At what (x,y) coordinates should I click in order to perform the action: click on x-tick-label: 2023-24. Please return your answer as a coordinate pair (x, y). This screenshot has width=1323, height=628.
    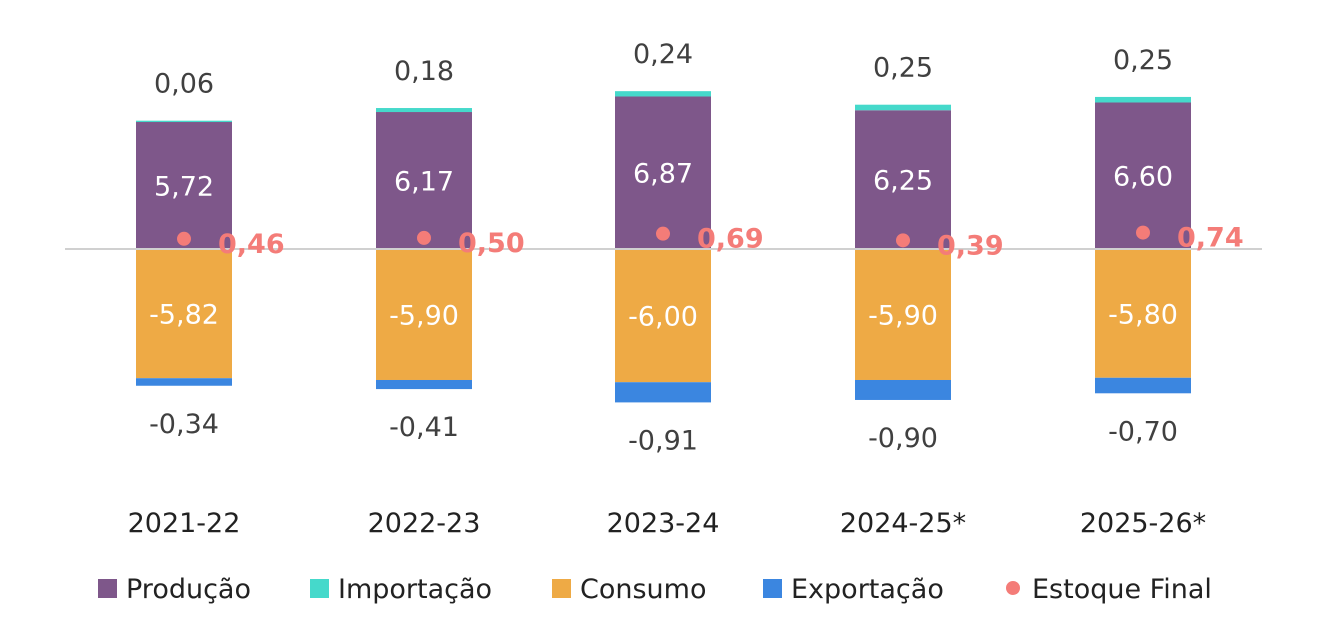
    Looking at the image, I should click on (663, 523).